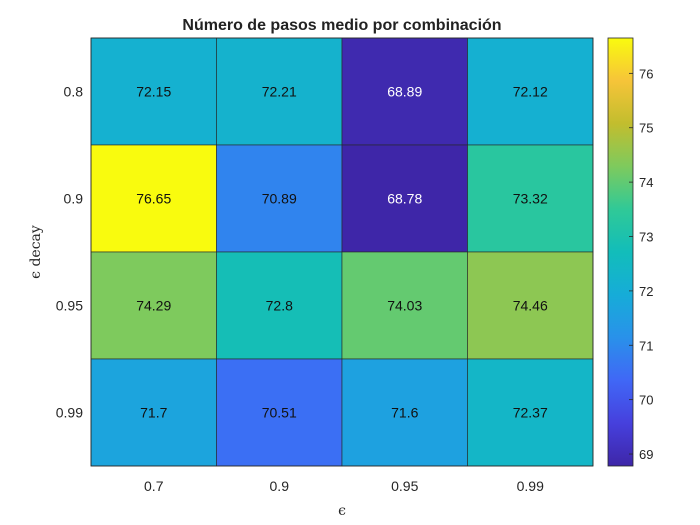 This screenshot has width=700, height=525. What do you see at coordinates (646, 345) in the screenshot?
I see `colorbar-tick-label: 71` at bounding box center [646, 345].